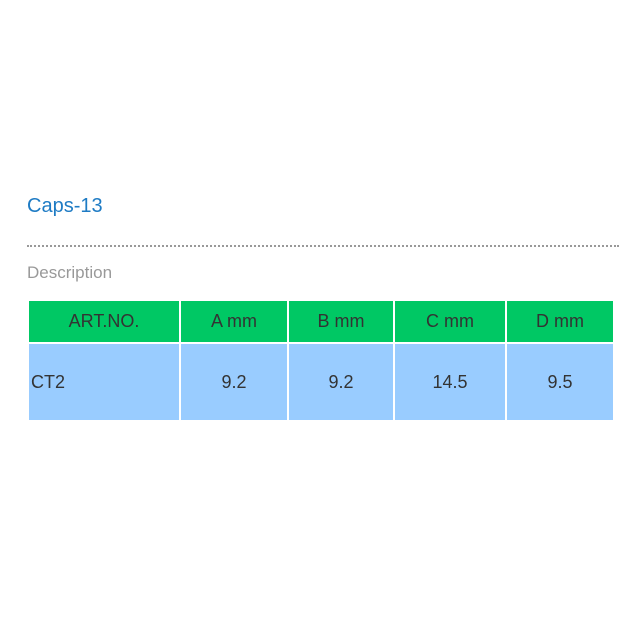 Image resolution: width=620 pixels, height=620 pixels. I want to click on divider, so click(323, 246).